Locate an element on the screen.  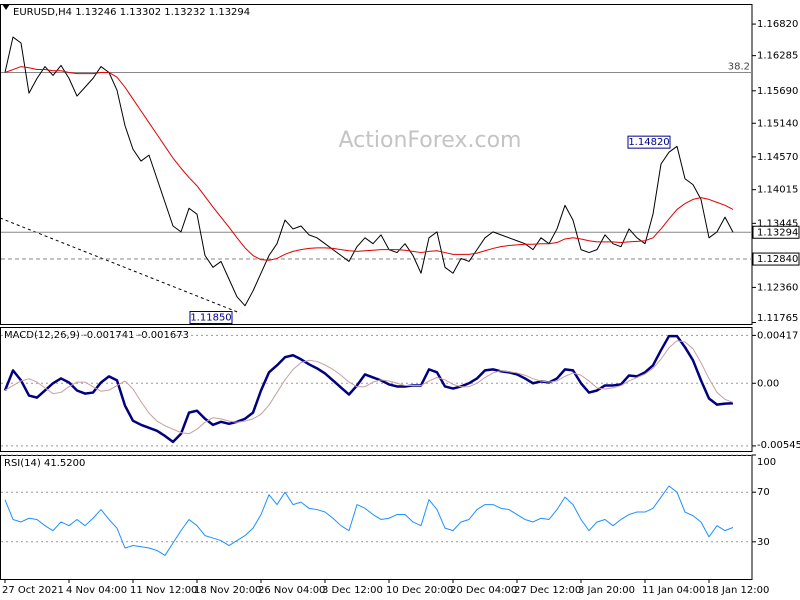
x-tick-label: 18 Jan 12:00 is located at coordinates (737, 590).